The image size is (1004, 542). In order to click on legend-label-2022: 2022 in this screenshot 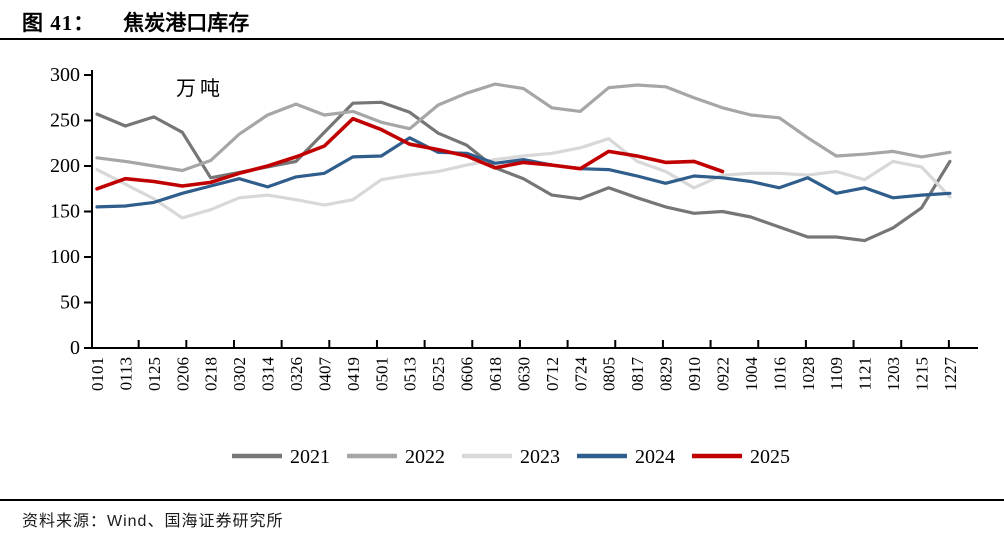, I will do `click(425, 457)`.